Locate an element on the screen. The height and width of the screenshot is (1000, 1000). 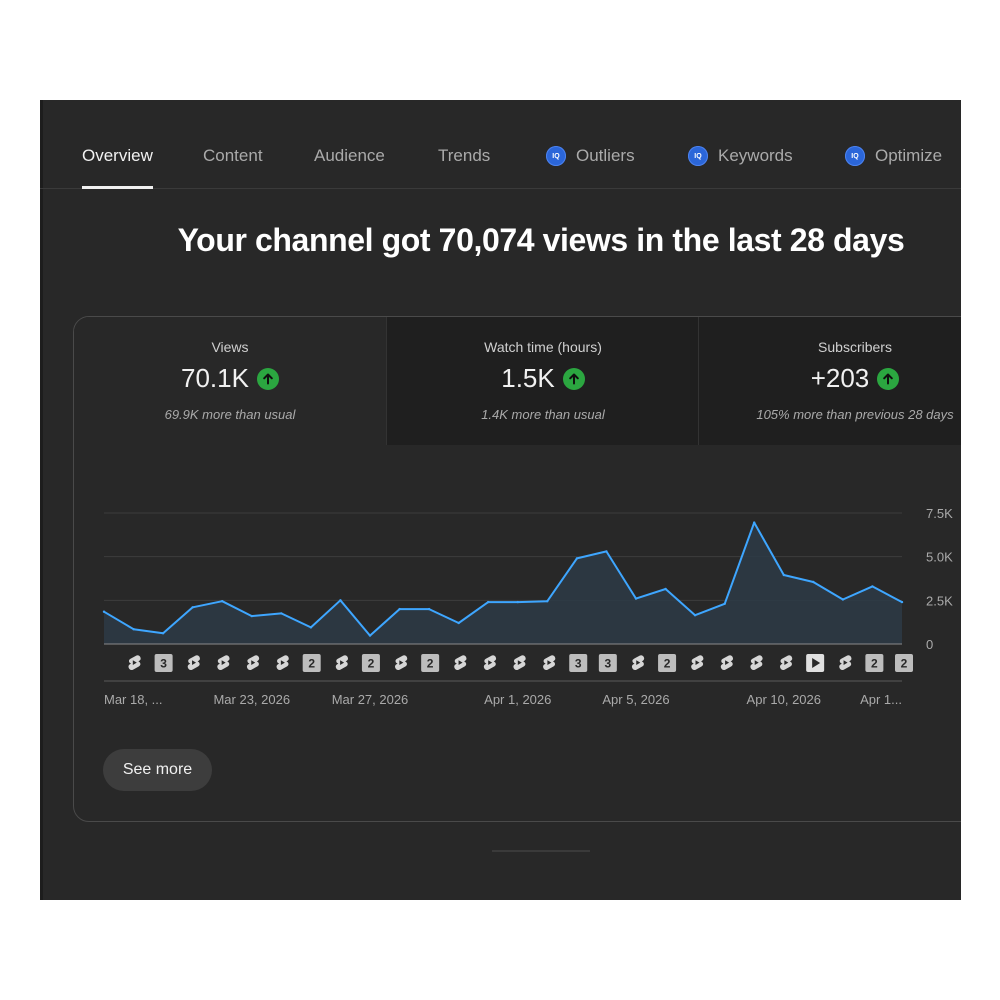
tab-label: Audience is located at coordinates (349, 155).